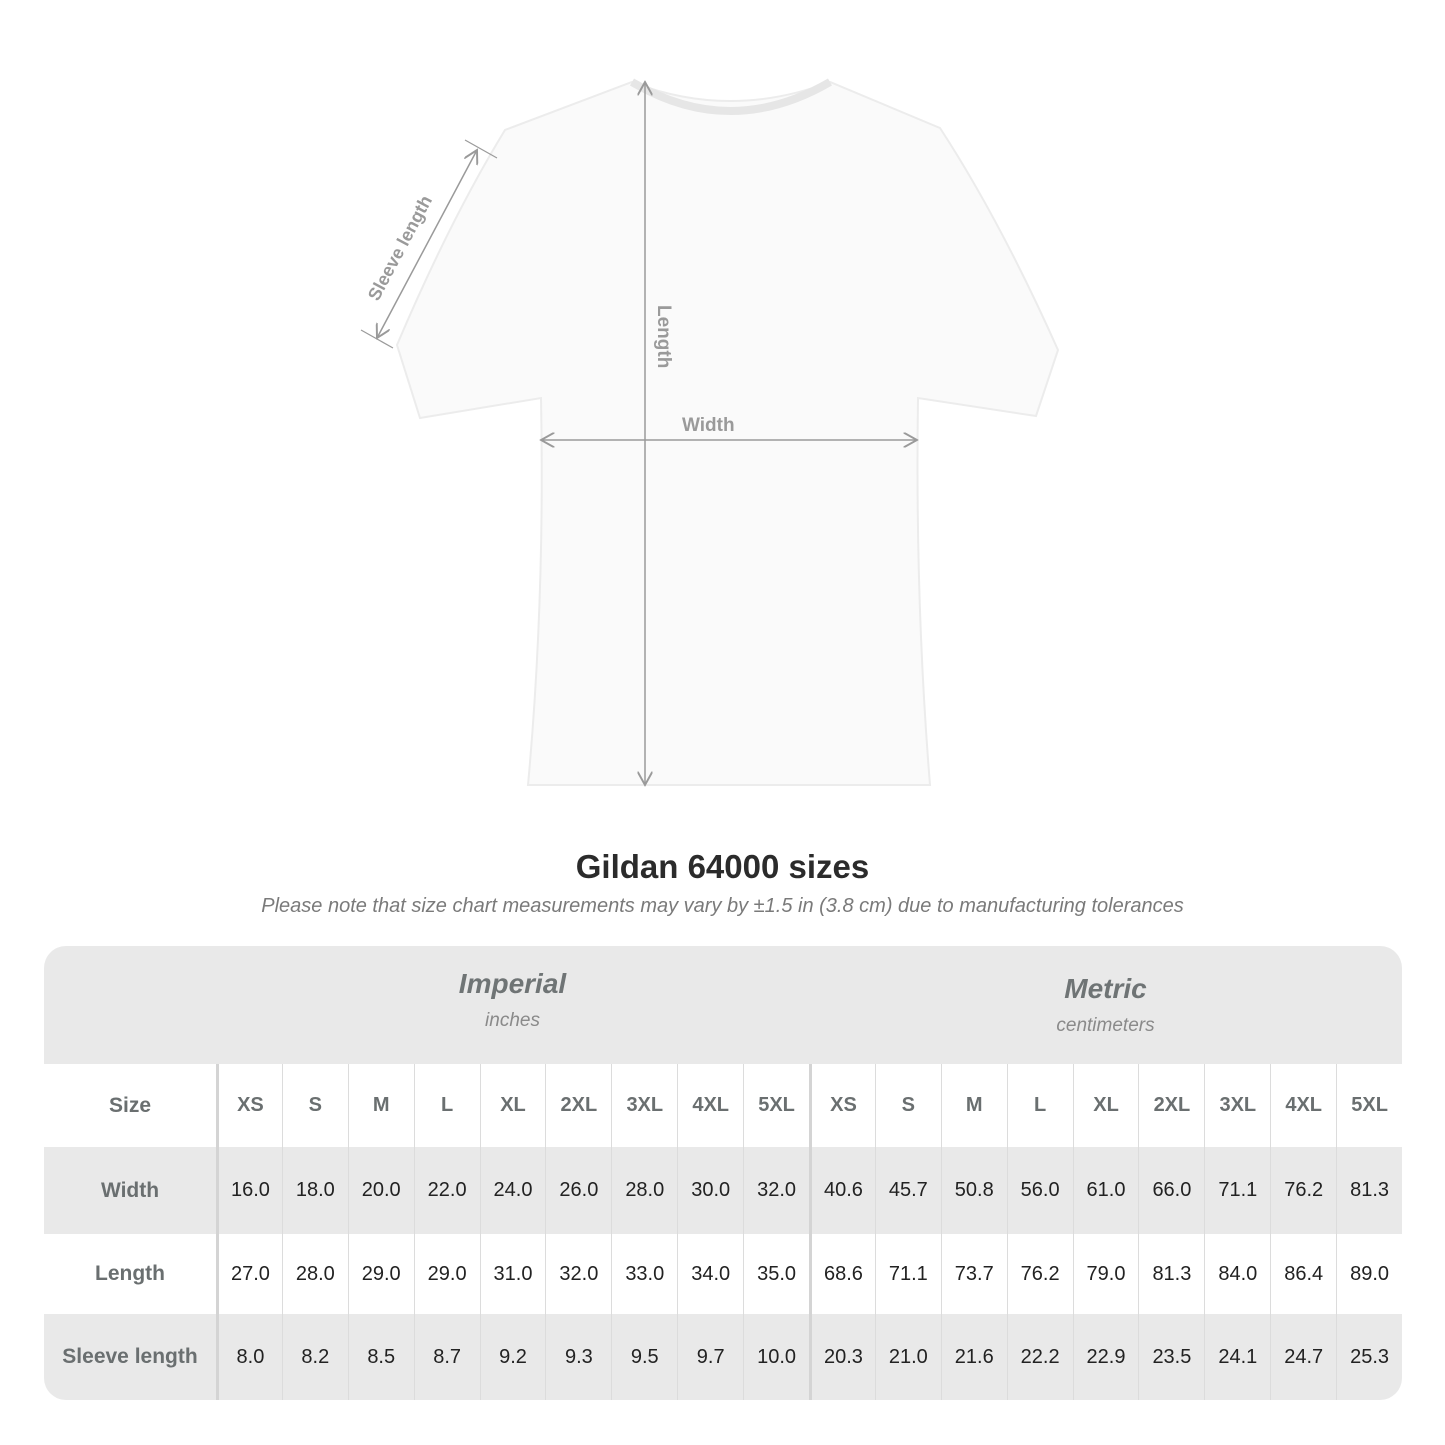  Describe the element at coordinates (130, 1190) in the screenshot. I see `row-label: Width` at that location.